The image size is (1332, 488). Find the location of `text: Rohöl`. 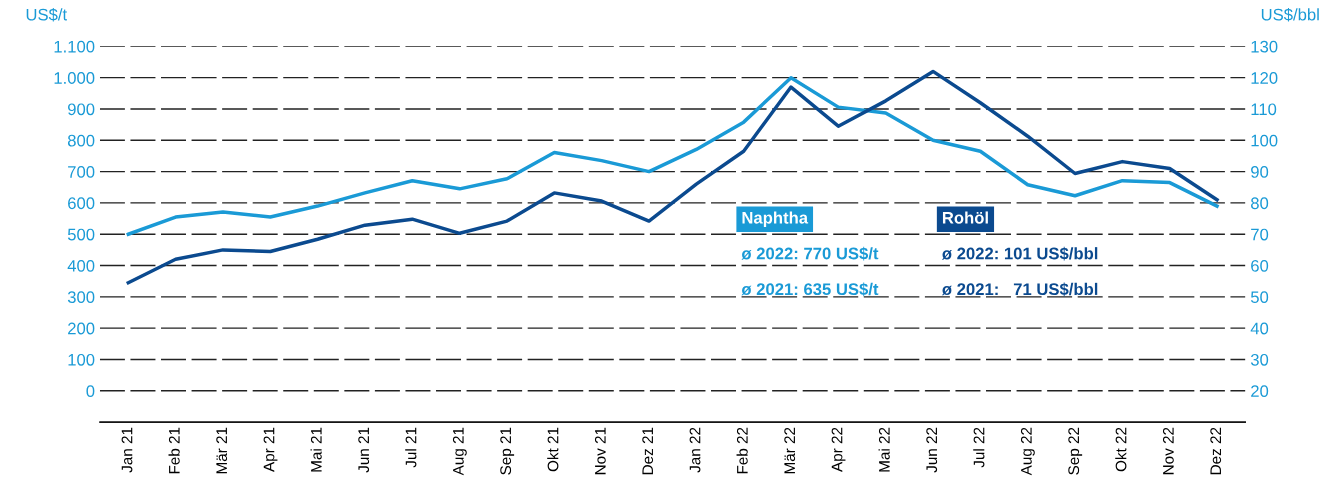

text: Rohöl is located at coordinates (965, 217).